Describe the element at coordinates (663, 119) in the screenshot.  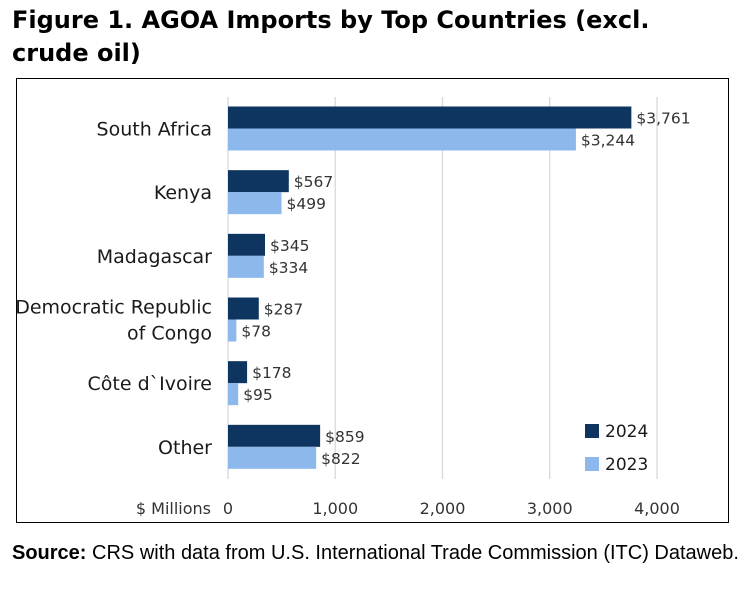
I see `data-label: $3,761` at that location.